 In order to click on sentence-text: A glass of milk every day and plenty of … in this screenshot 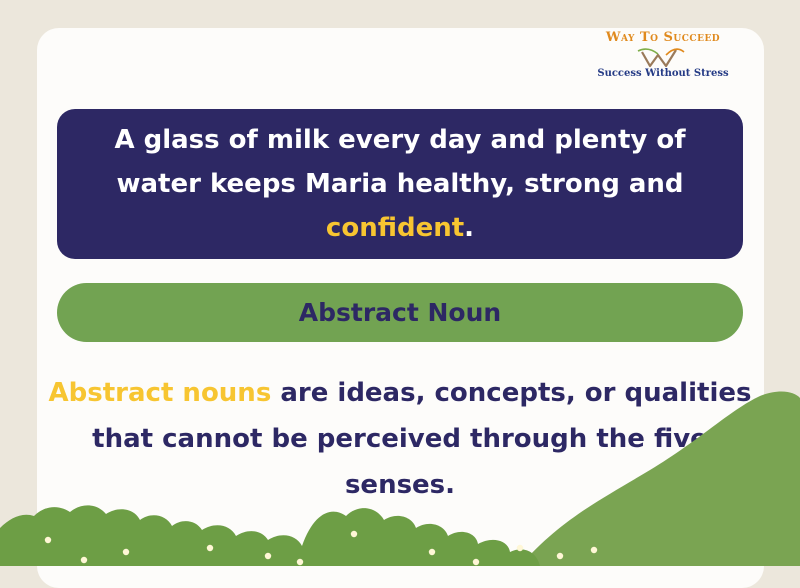, I will do `click(400, 162)`.